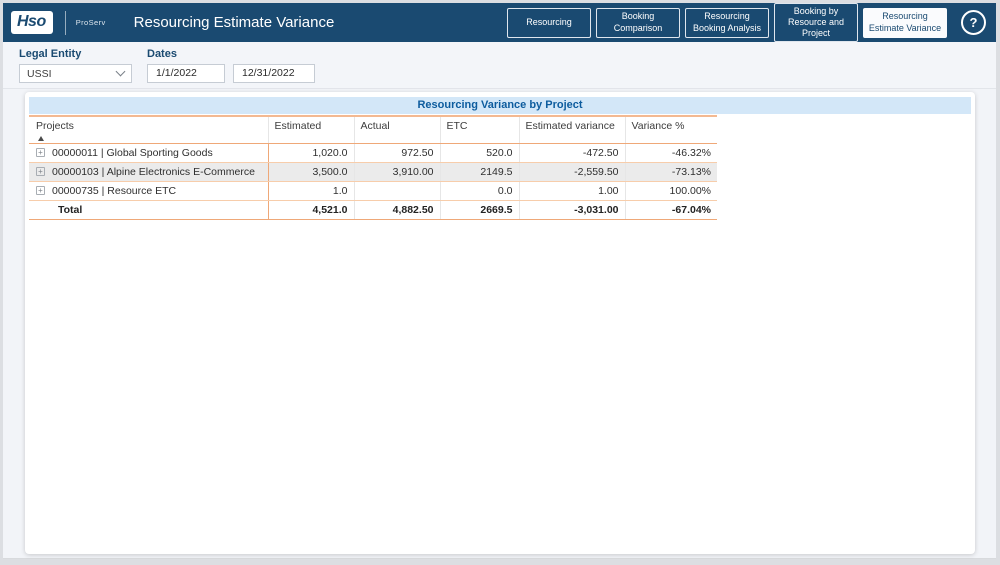 The height and width of the screenshot is (565, 1000). What do you see at coordinates (905, 22) in the screenshot?
I see `nav-button-resourcing-estimate-variance: Resourcing Estimate Variance` at bounding box center [905, 22].